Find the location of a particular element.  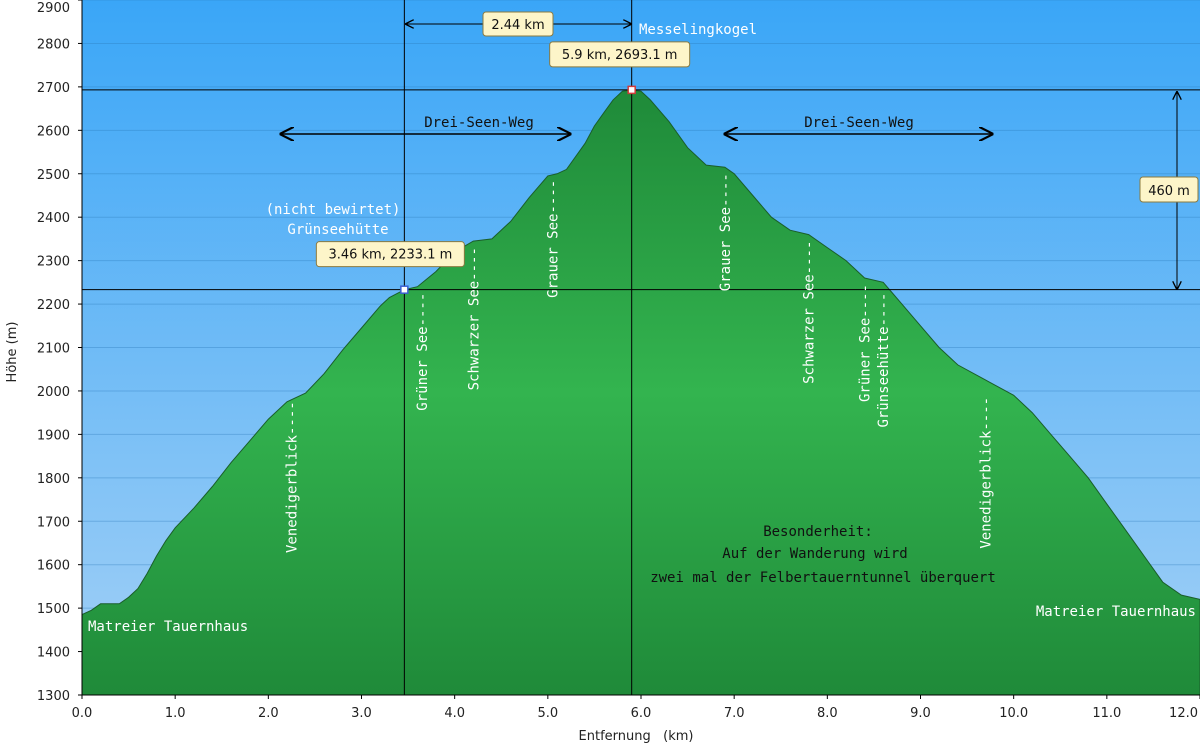

y-tick-label-15: 2800 is located at coordinates (53, 44).